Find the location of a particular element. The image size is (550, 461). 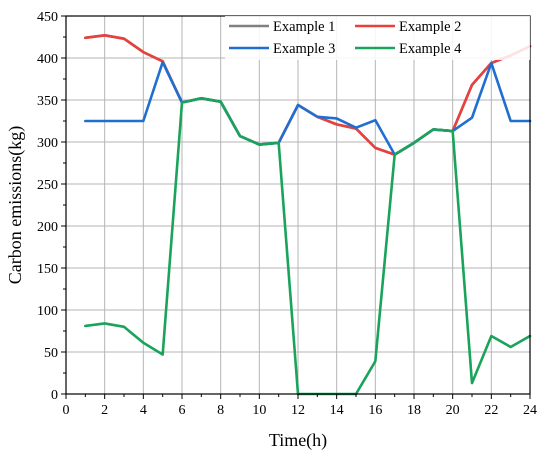

y-tick-label: 150 is located at coordinates (47, 269).